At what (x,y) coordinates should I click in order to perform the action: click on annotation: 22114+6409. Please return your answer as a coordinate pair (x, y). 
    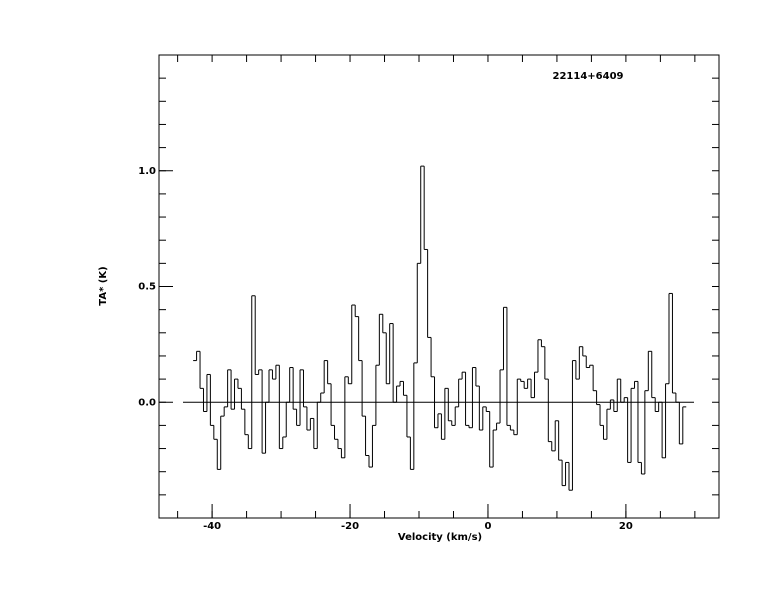
    Looking at the image, I should click on (587, 76).